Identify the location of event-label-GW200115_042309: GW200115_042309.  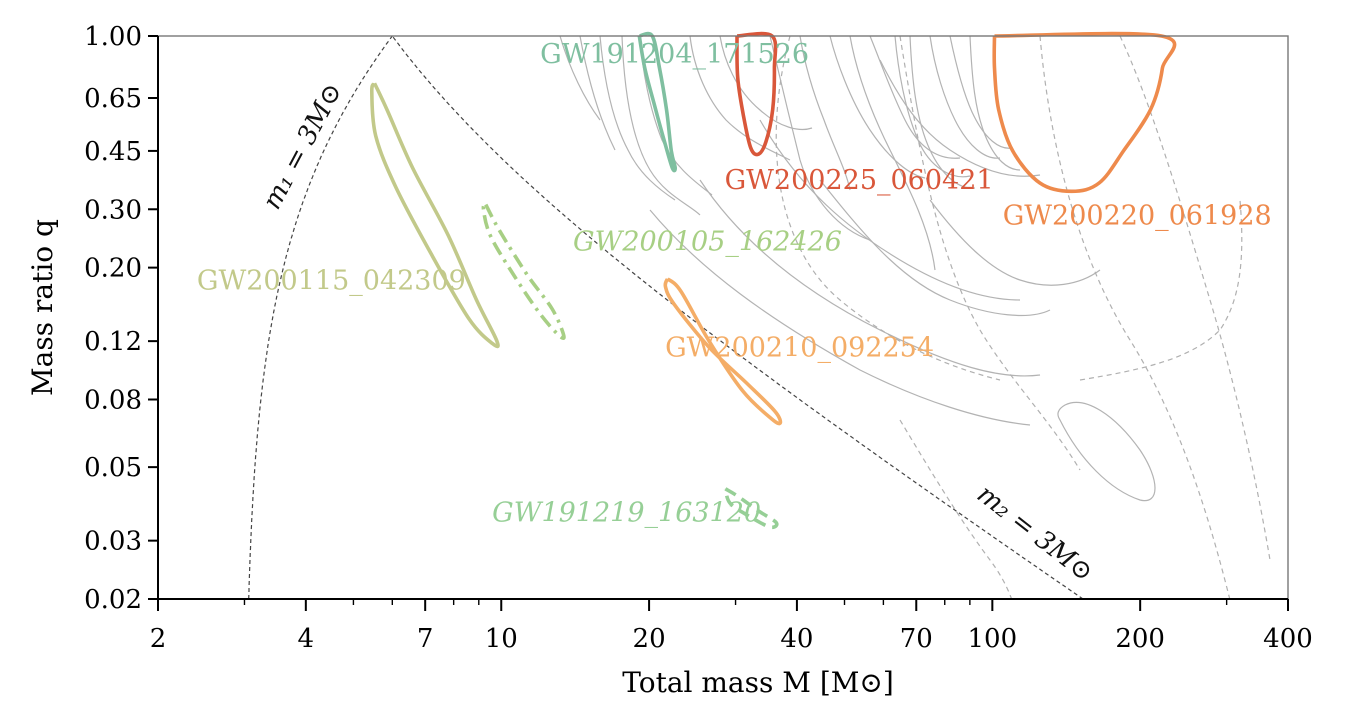
(331, 280).